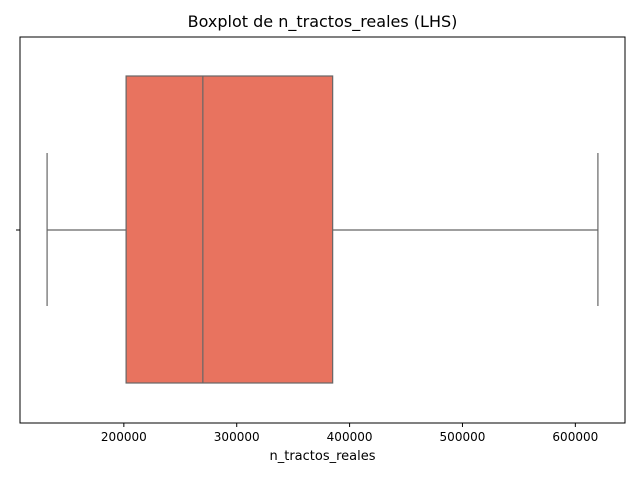 The width and height of the screenshot is (640, 480). Describe the element at coordinates (322, 21) in the screenshot. I see `chart-title: Boxplot de n_tractos_reales (LHS)` at that location.